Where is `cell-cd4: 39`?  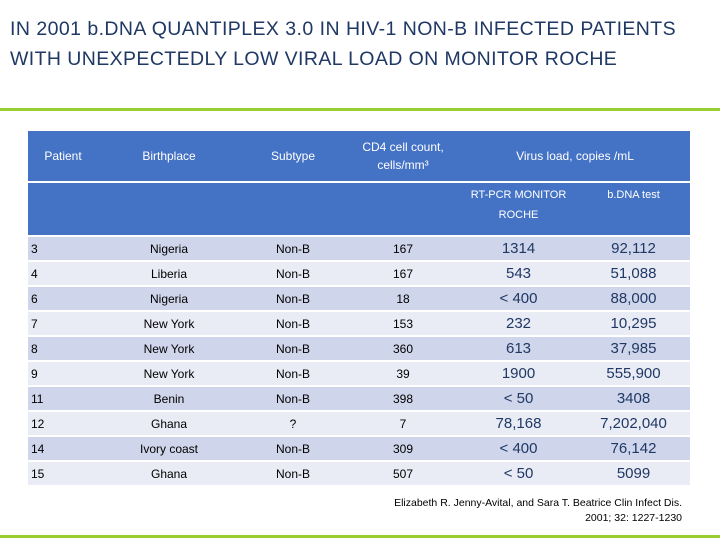
cell-cd4: 39 is located at coordinates (403, 374).